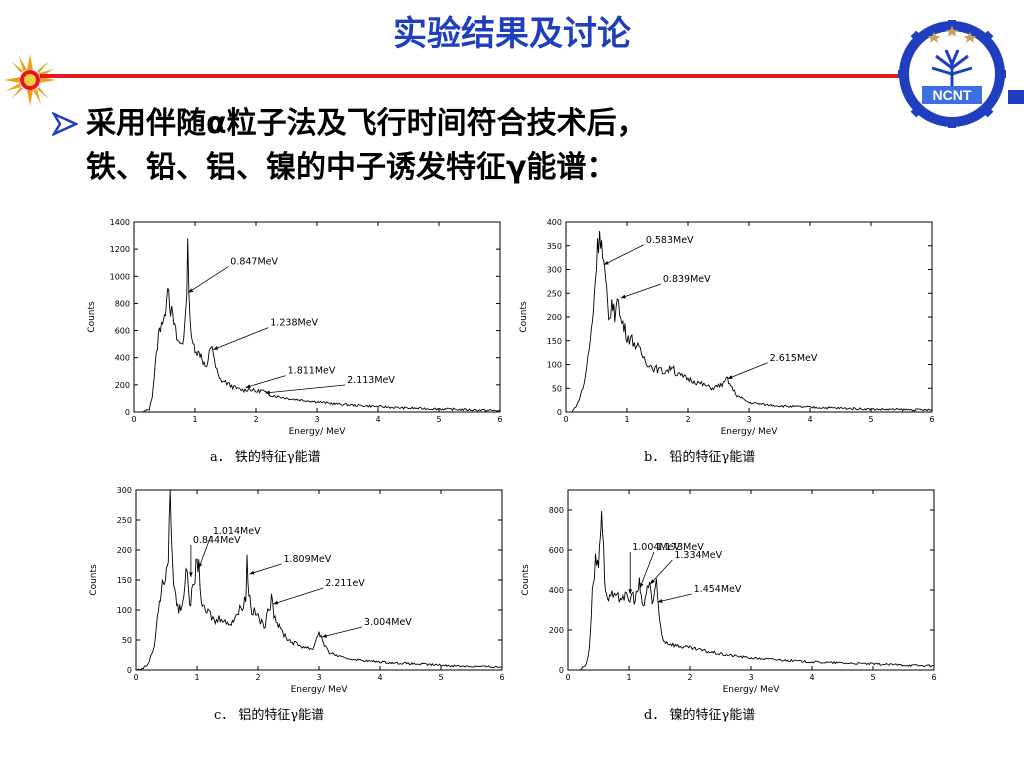 This screenshot has width=1024, height=768. What do you see at coordinates (680, 547) in the screenshot?
I see `peak-label: 1.173MeV` at bounding box center [680, 547].